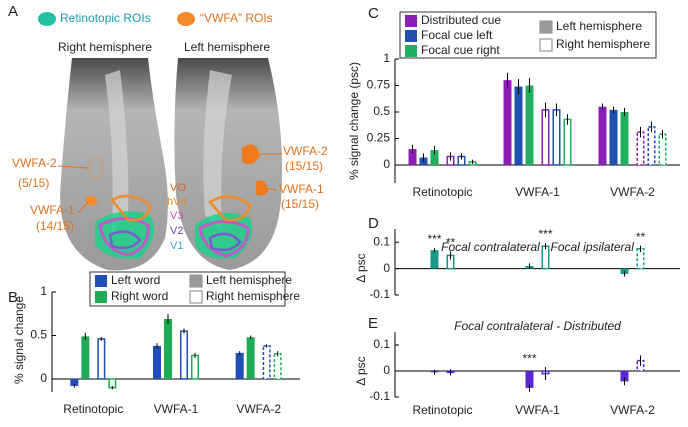 The width and height of the screenshot is (688, 427). I want to click on y-tick-label: 0.5, so click(38, 335).